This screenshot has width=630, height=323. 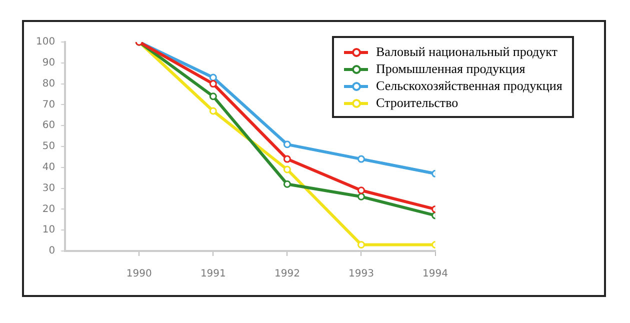 I want to click on x-tick-label: 1993, so click(x=361, y=274).